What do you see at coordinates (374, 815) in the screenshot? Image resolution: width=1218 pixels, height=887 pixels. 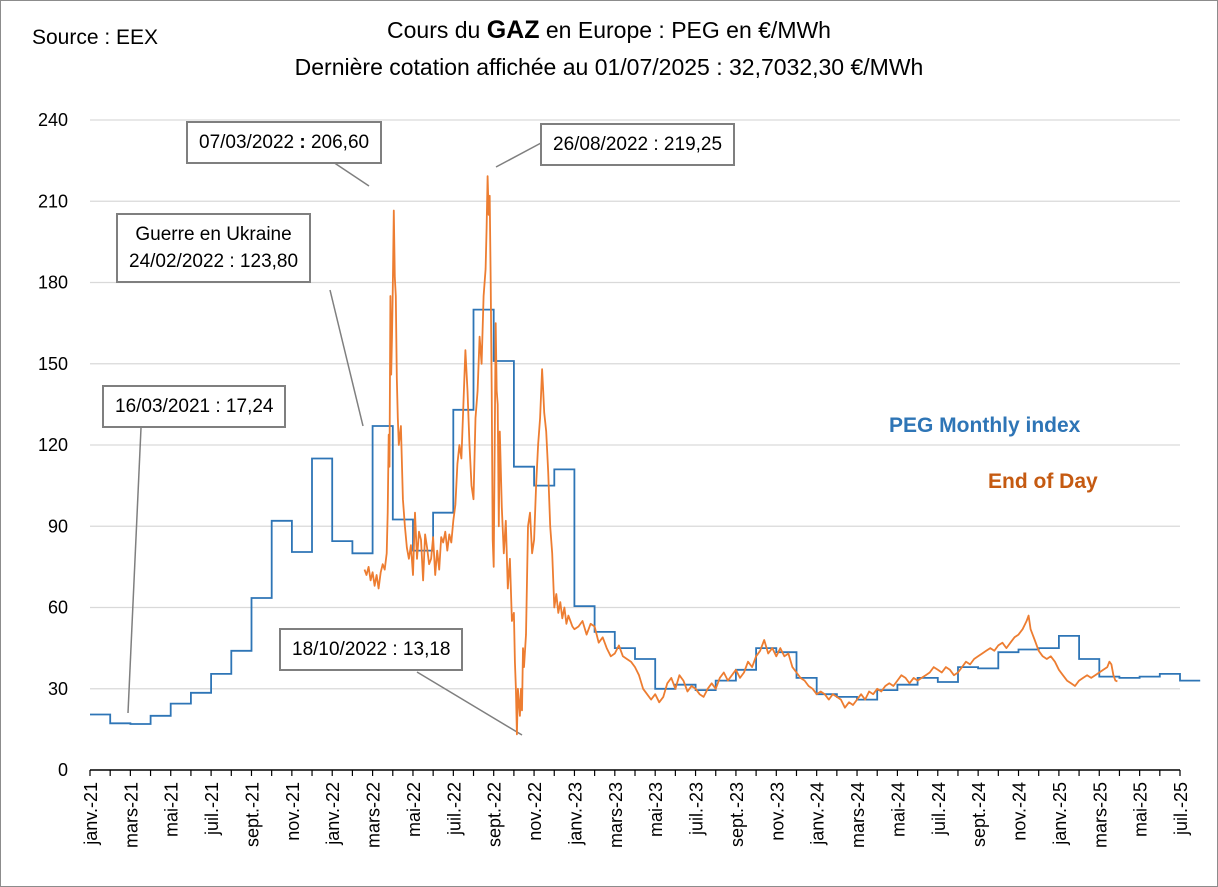 I see `x-tick-label-mars-22: mars-22` at bounding box center [374, 815].